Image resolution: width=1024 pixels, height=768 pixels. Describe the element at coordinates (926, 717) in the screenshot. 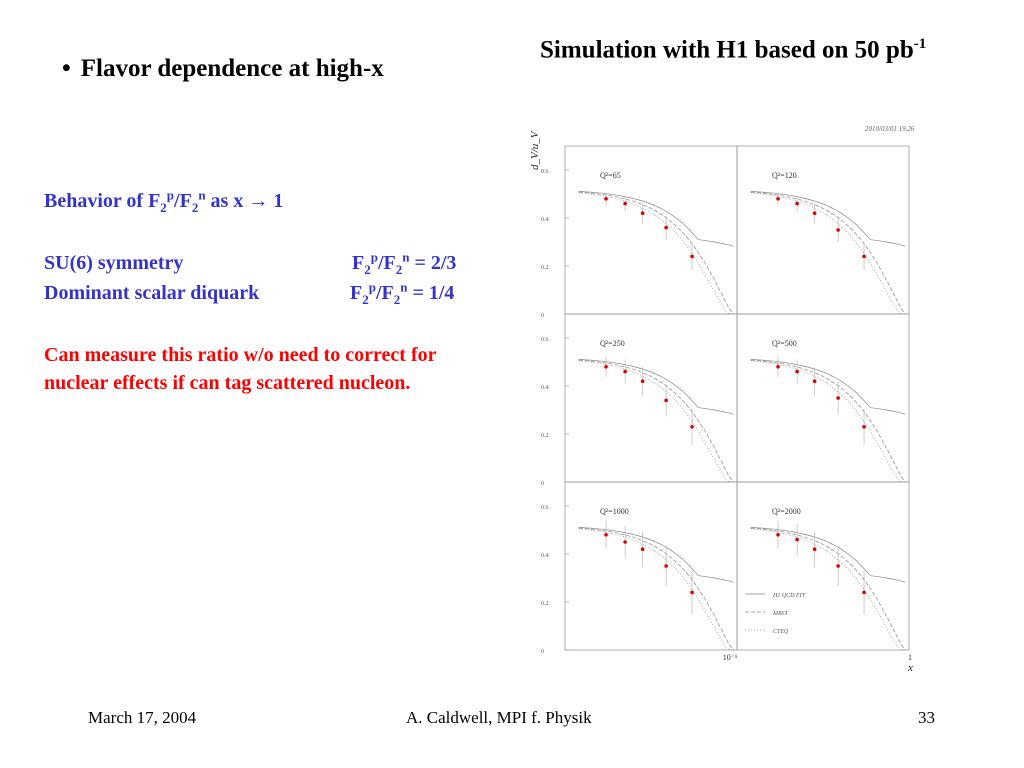

I see `footer-page-number: 33` at that location.